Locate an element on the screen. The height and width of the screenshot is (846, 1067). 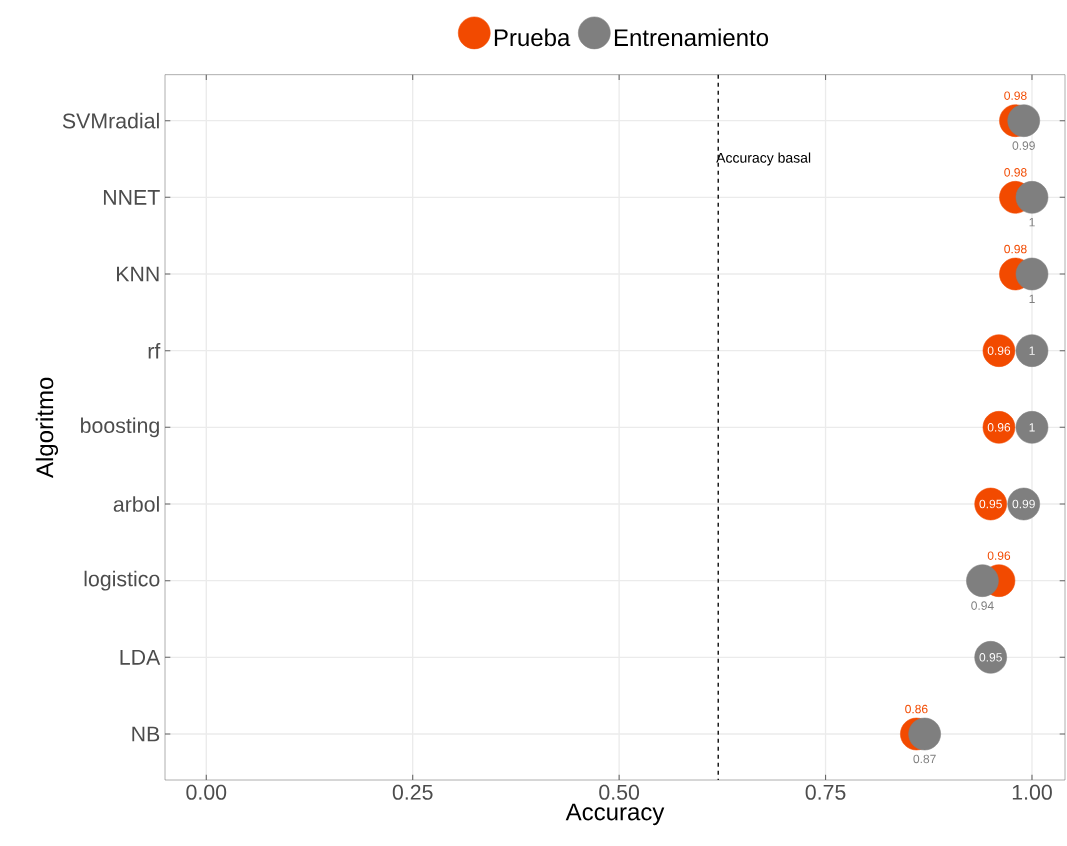
y-tick-label: arbol is located at coordinates (136, 504).